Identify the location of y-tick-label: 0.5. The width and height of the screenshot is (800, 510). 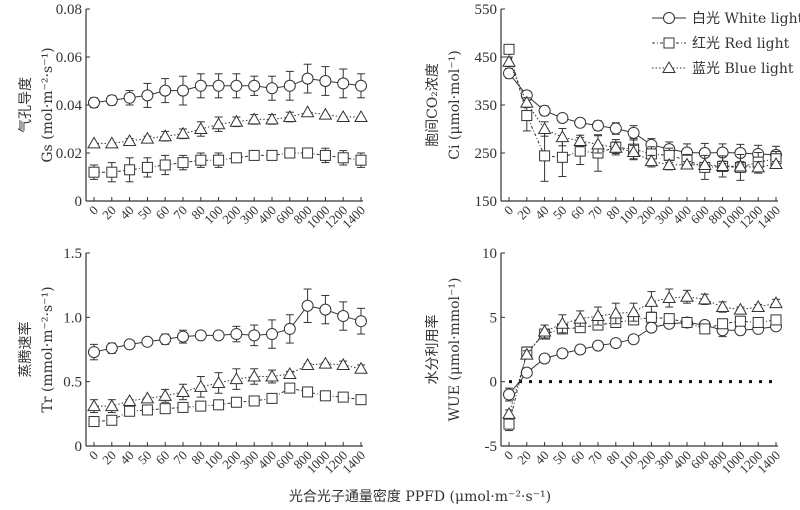
(72, 383).